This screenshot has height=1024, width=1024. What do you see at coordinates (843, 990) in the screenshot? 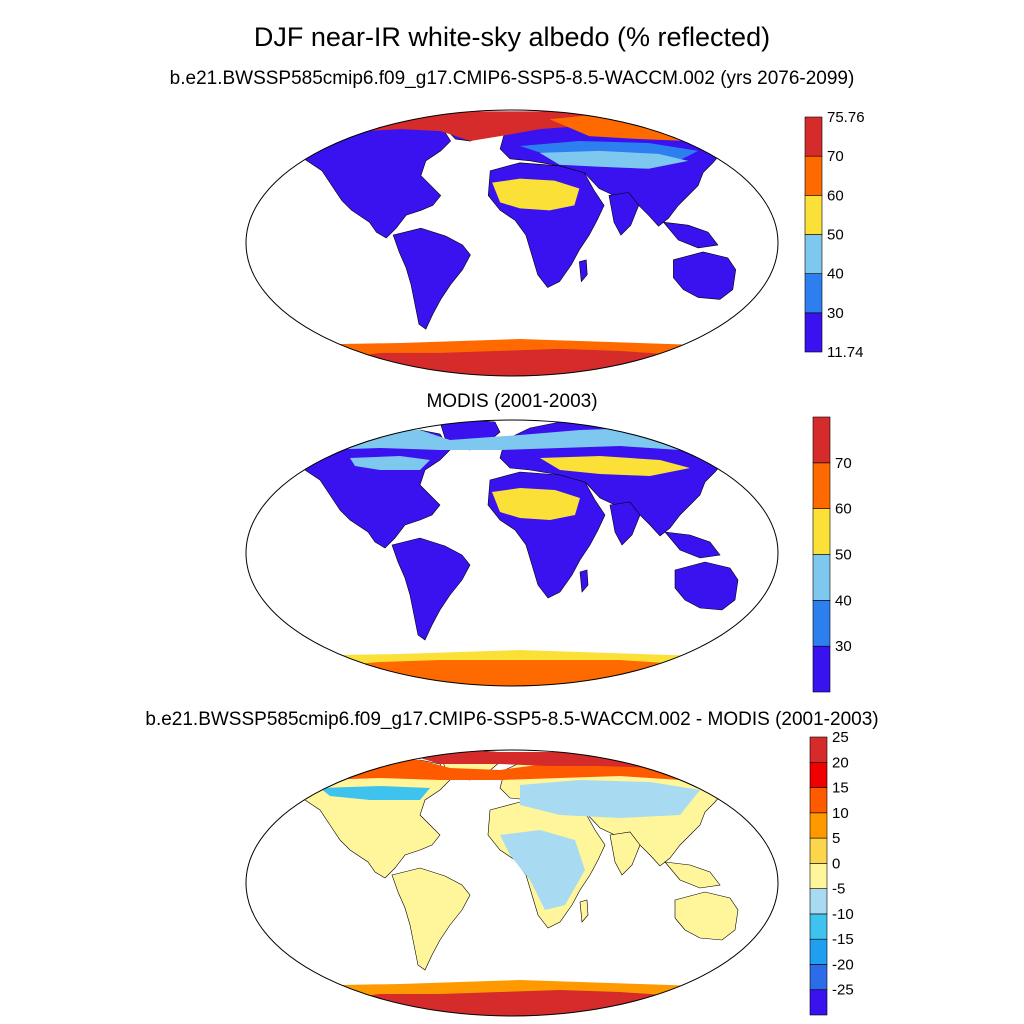
I see `colorbar-tick-label: -25` at bounding box center [843, 990].